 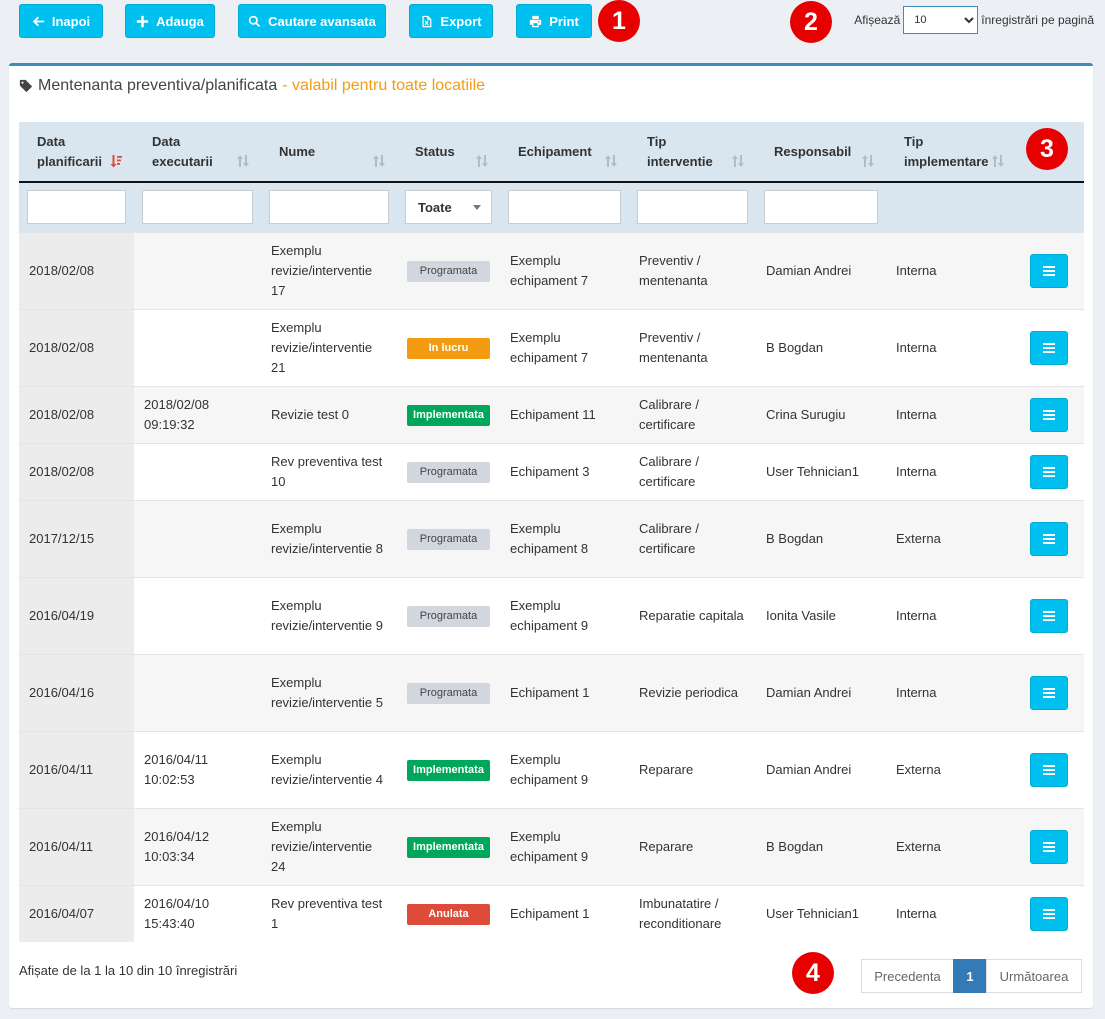 What do you see at coordinates (427, 21) in the screenshot?
I see `excel-file-icon` at bounding box center [427, 21].